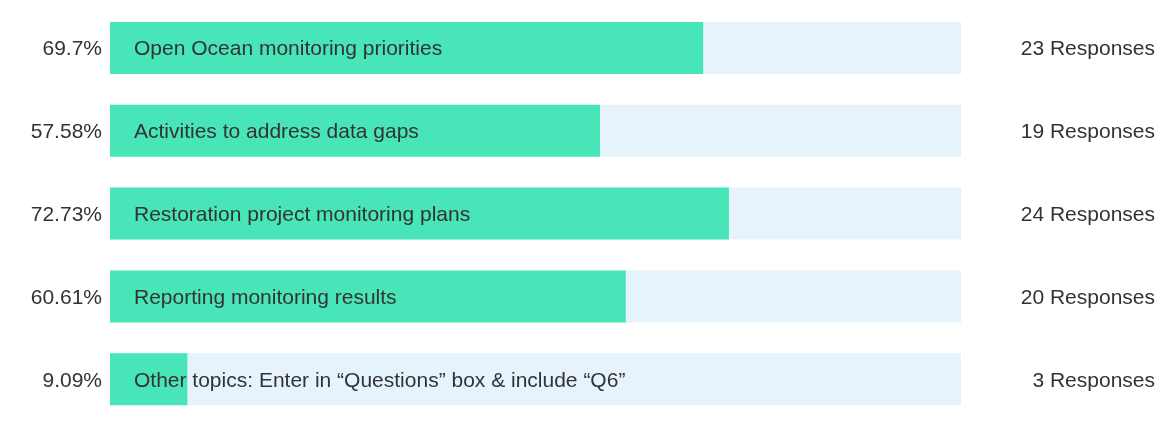 This screenshot has height=421, width=1161. I want to click on y-tick-label: Other topics: Enter in “Questions” box & include “Q6”, so click(380, 379).